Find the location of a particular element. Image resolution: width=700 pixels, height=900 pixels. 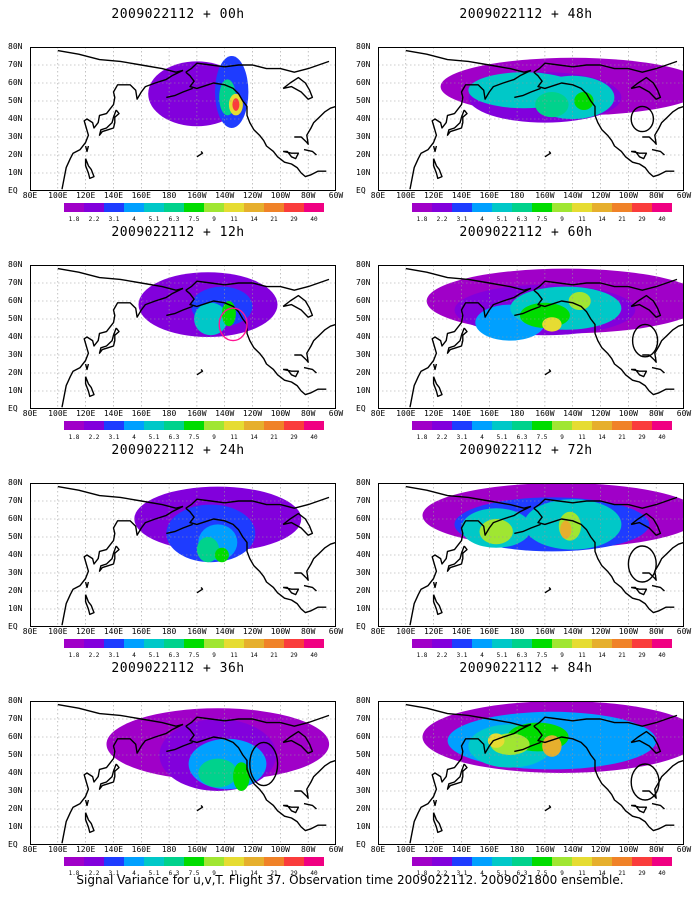

lon-tick-label: 80E is located at coordinates (30, 849).